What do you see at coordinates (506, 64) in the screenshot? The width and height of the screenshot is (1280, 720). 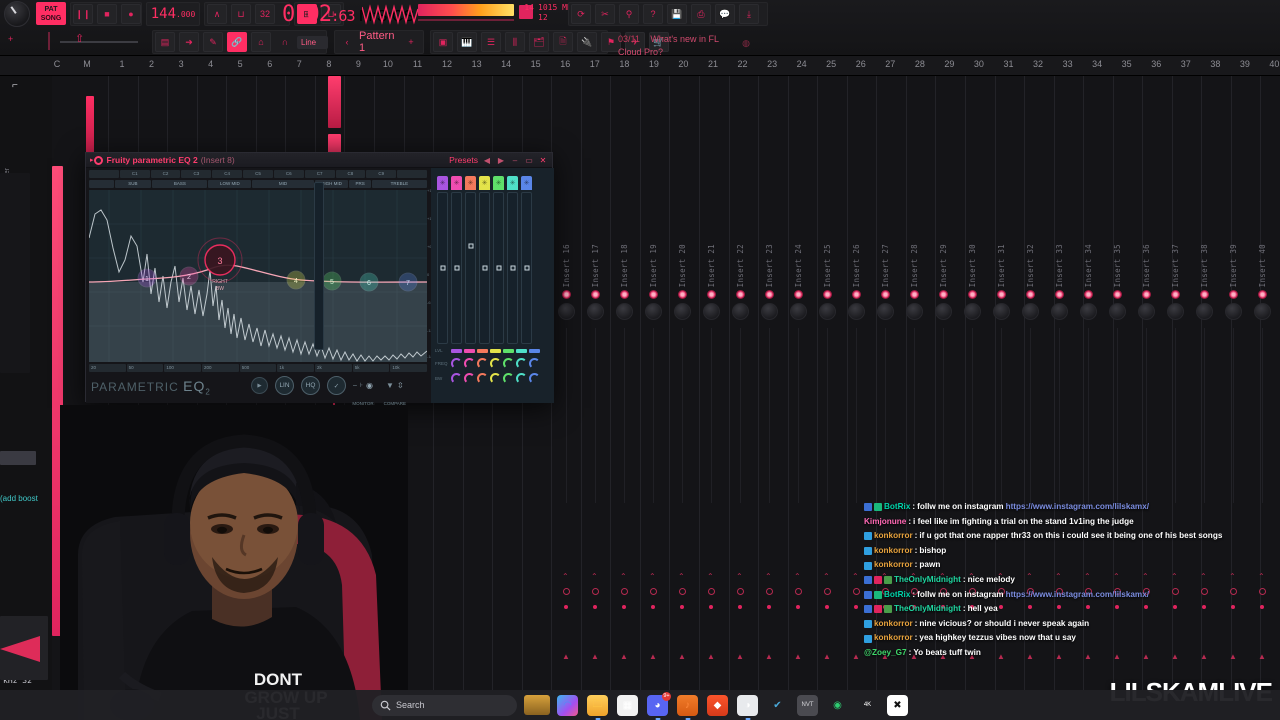 I see `ruler-bar-number: 14` at bounding box center [506, 64].